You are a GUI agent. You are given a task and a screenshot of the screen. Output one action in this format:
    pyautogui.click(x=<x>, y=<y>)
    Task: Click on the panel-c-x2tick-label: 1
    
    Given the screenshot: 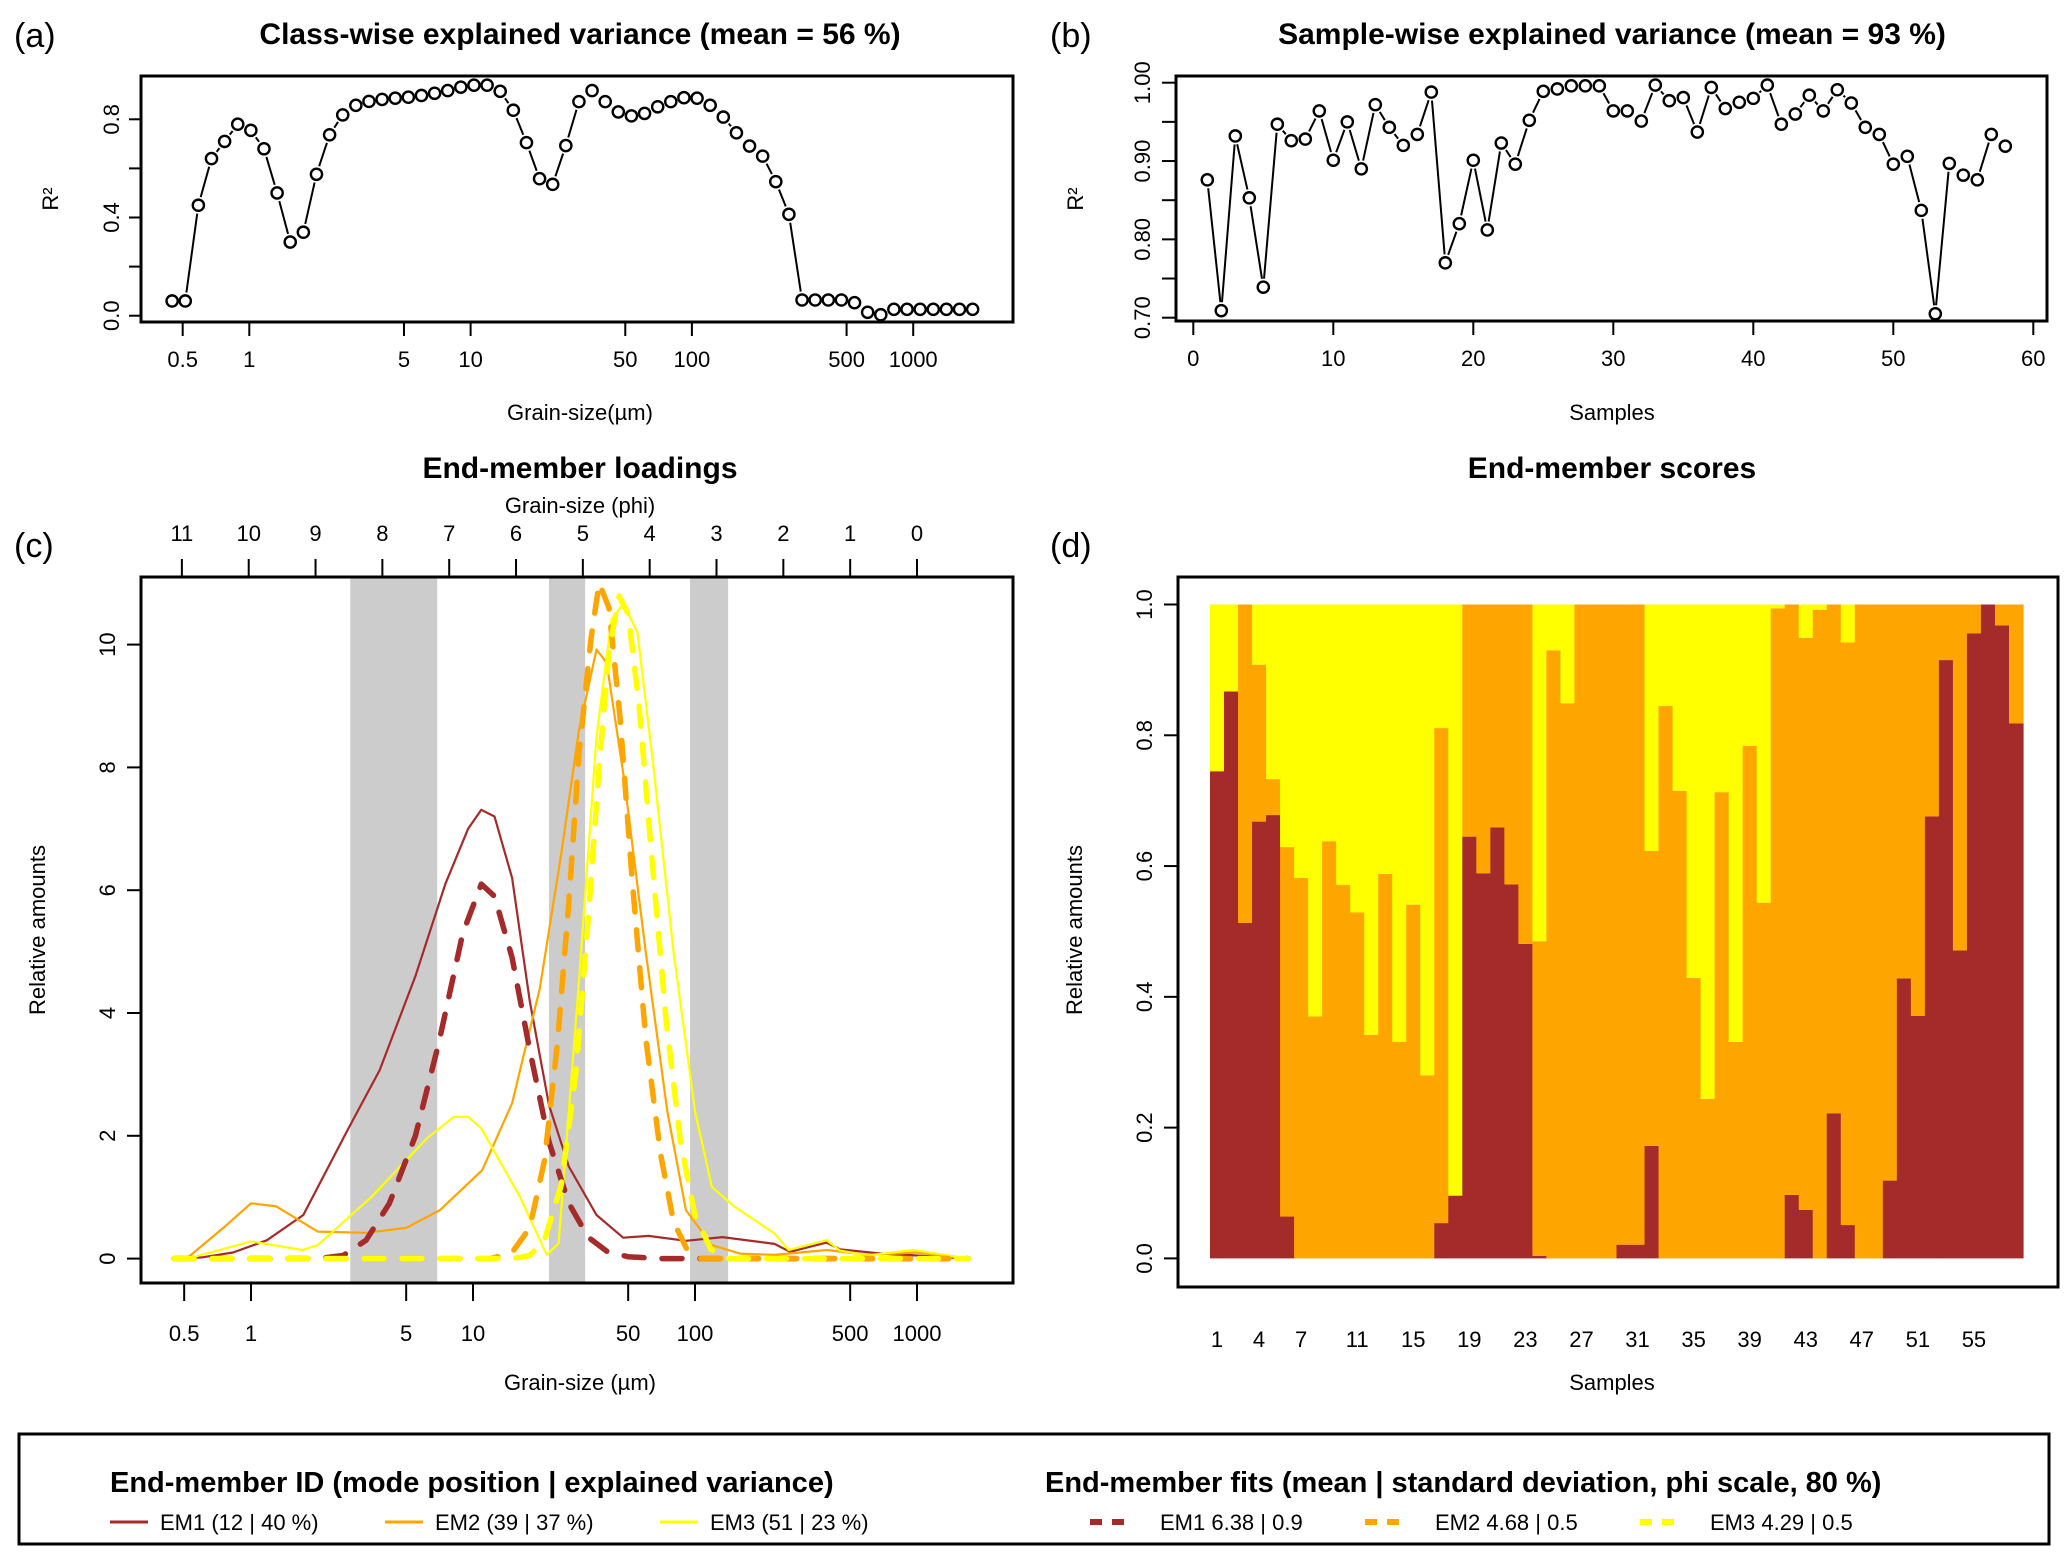 What is the action you would take?
    pyautogui.click(x=850, y=533)
    